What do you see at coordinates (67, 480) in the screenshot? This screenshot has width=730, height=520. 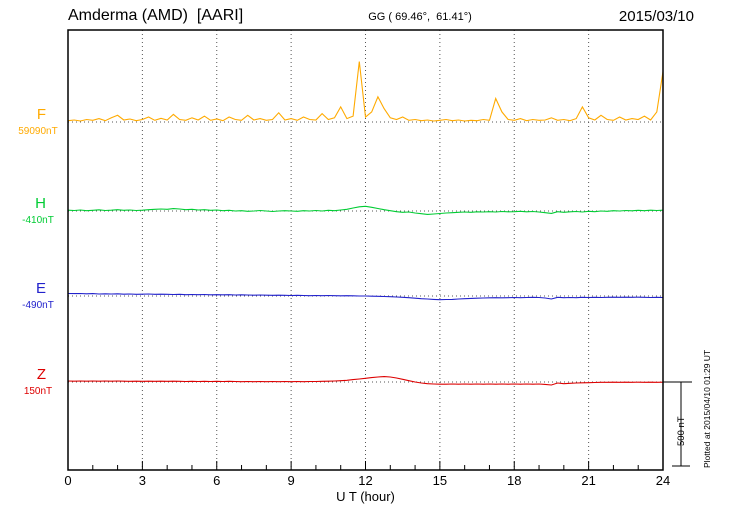 I see `x-tick-label: 0` at bounding box center [67, 480].